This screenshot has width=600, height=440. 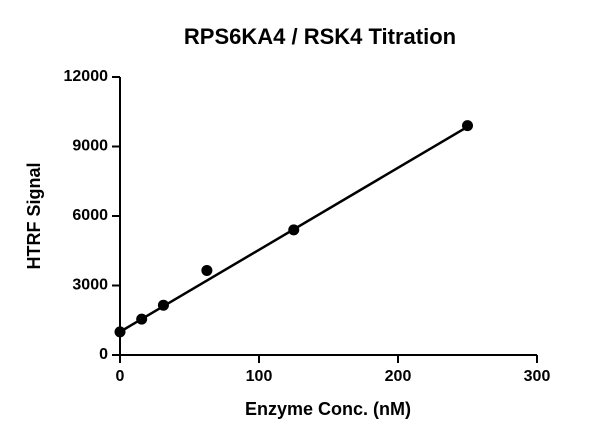 I want to click on x-tick-label: 0, so click(x=120, y=376).